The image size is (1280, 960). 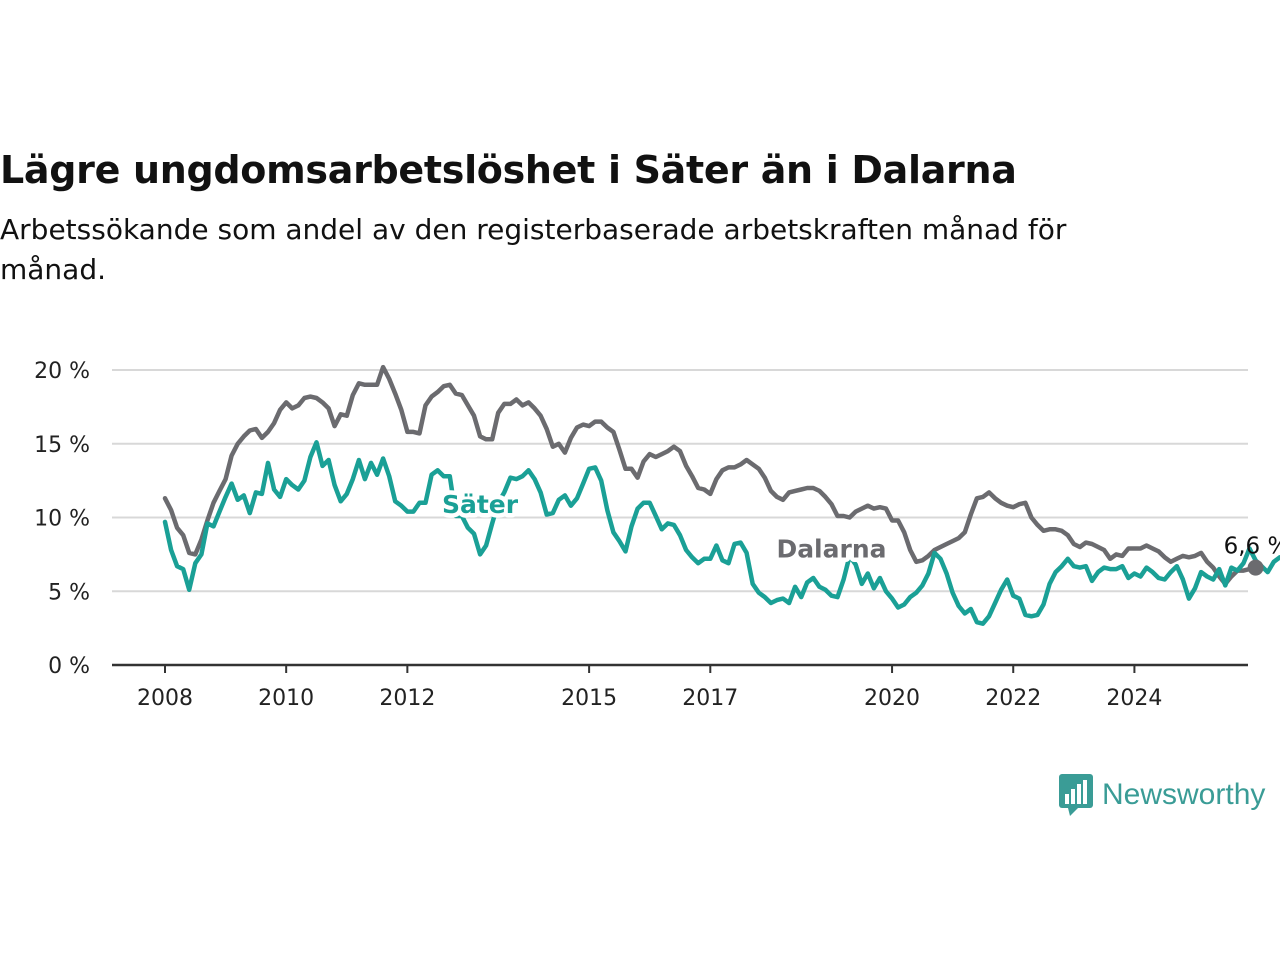 What do you see at coordinates (69, 666) in the screenshot?
I see `y-tick-label: 0 %` at bounding box center [69, 666].